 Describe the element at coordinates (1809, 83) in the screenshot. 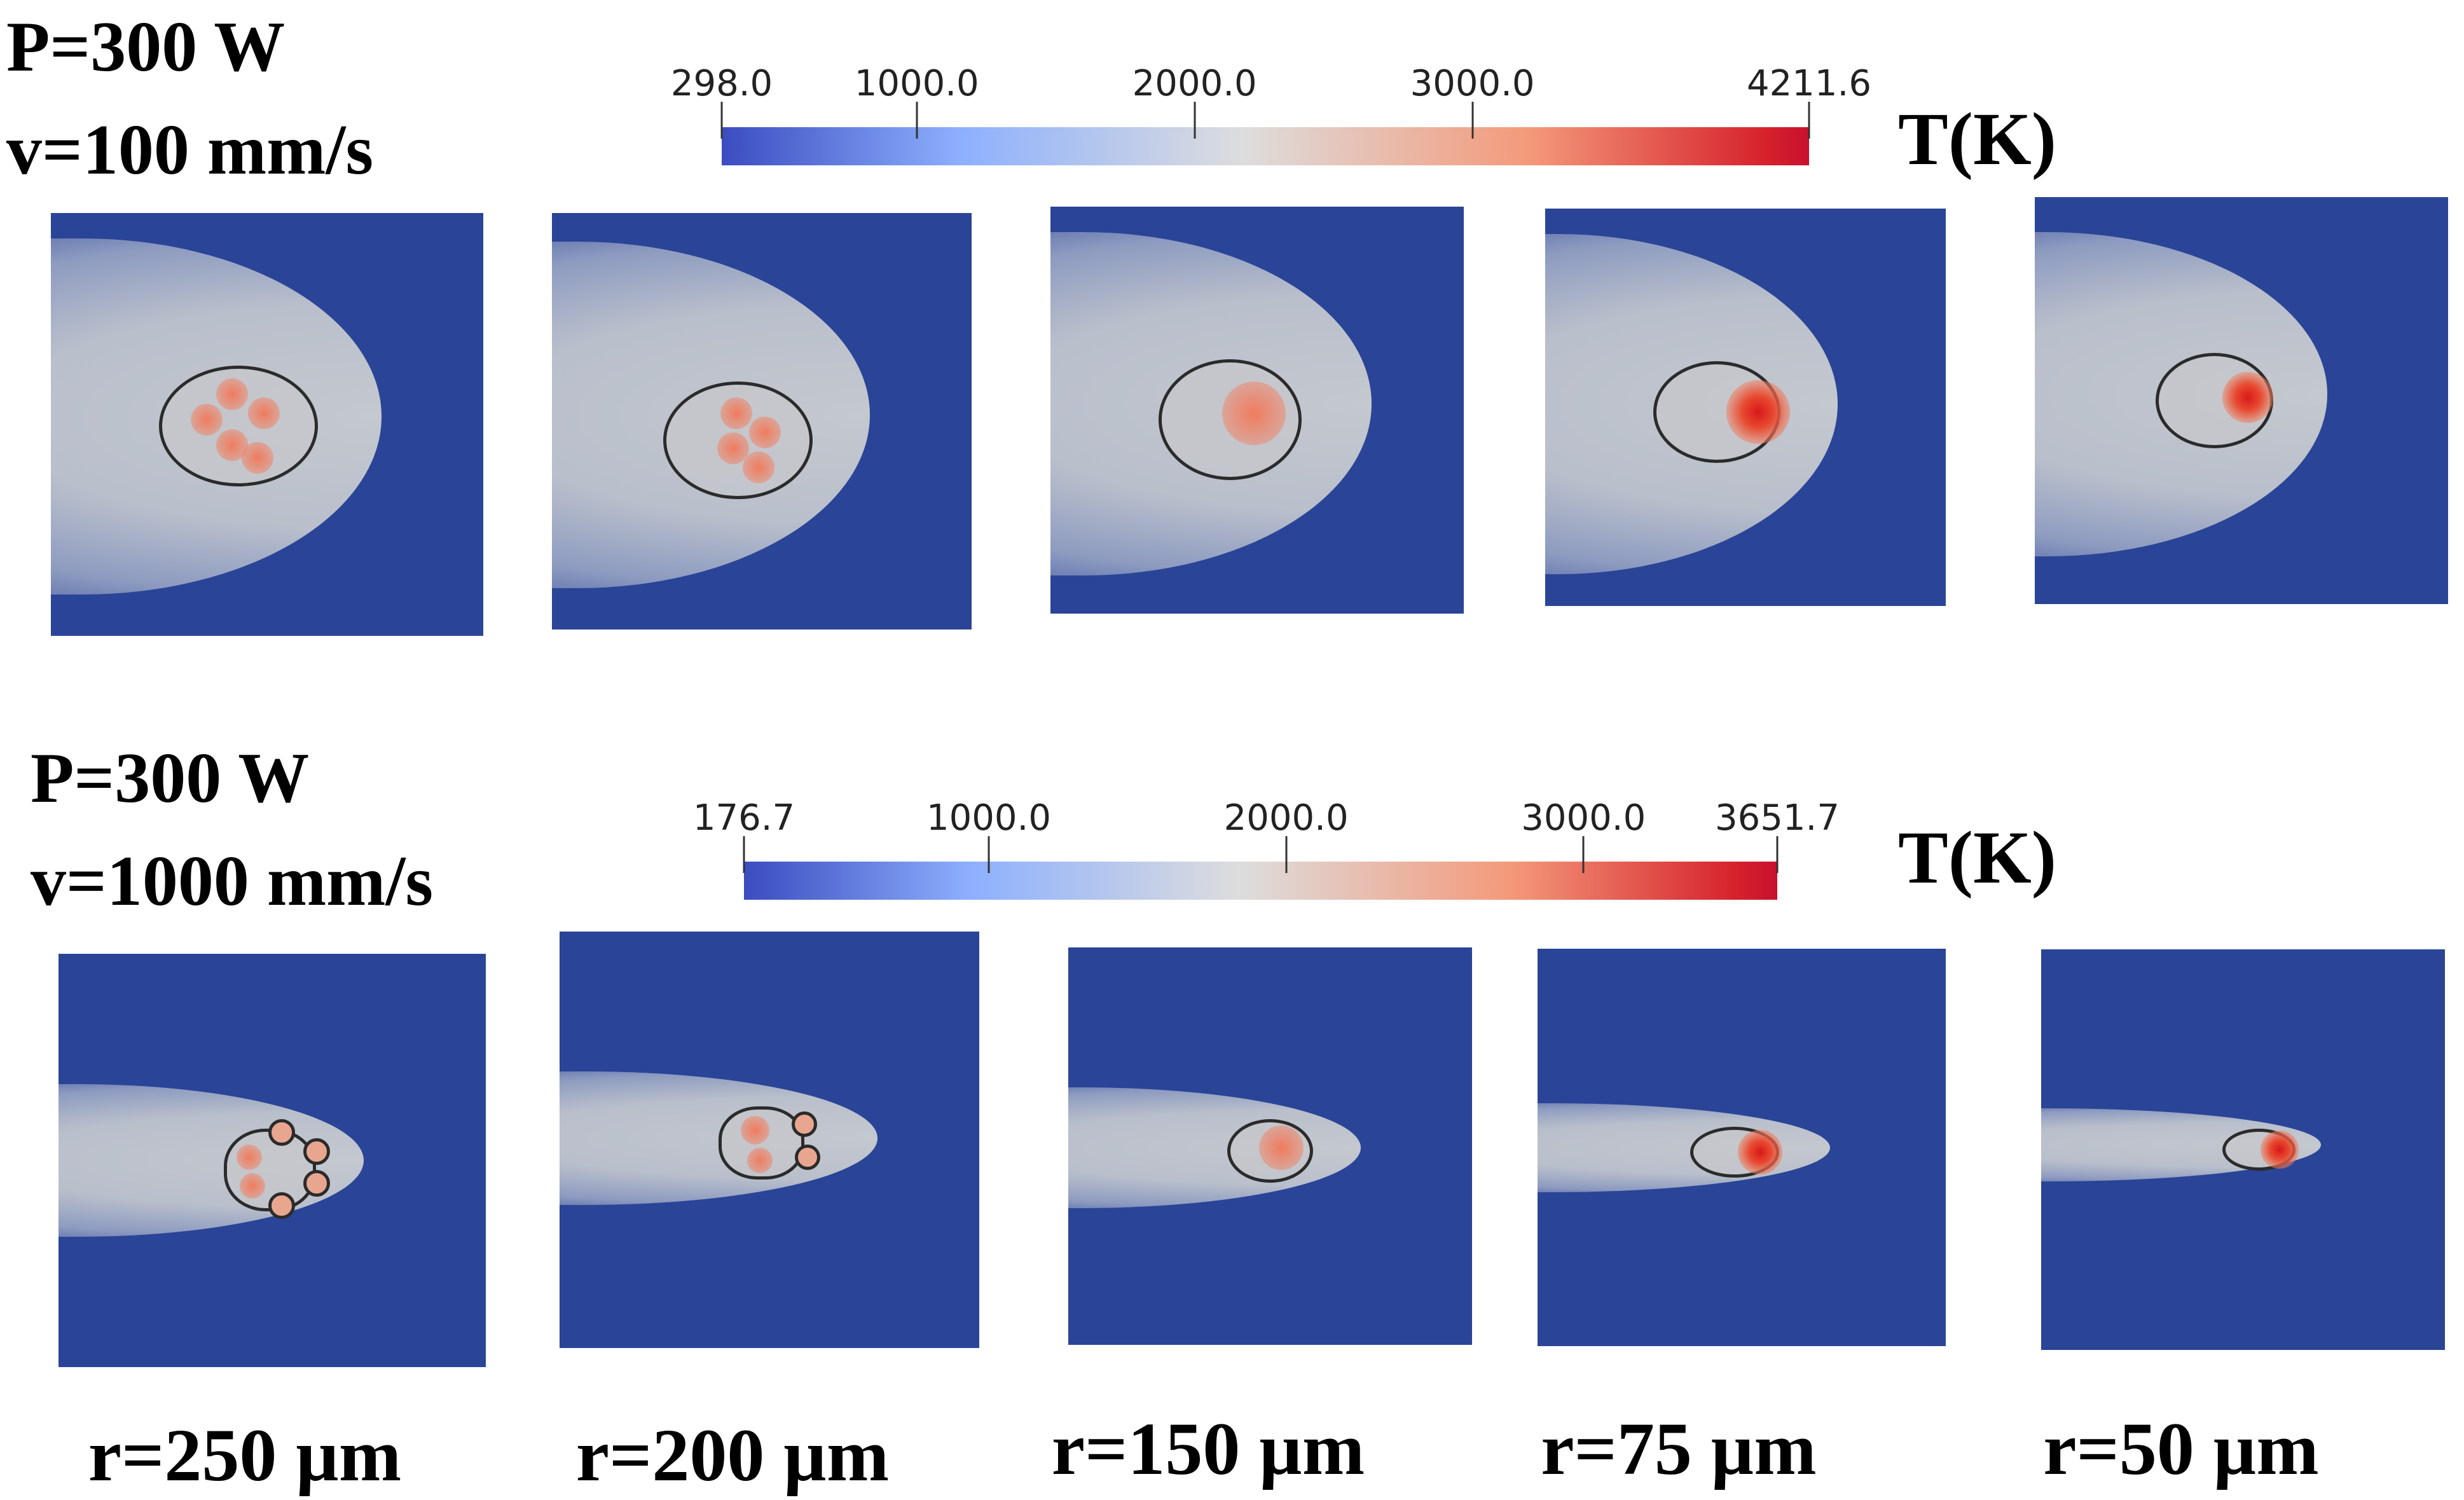

I see `row1-colorbar-tick-label: 4211.6` at that location.